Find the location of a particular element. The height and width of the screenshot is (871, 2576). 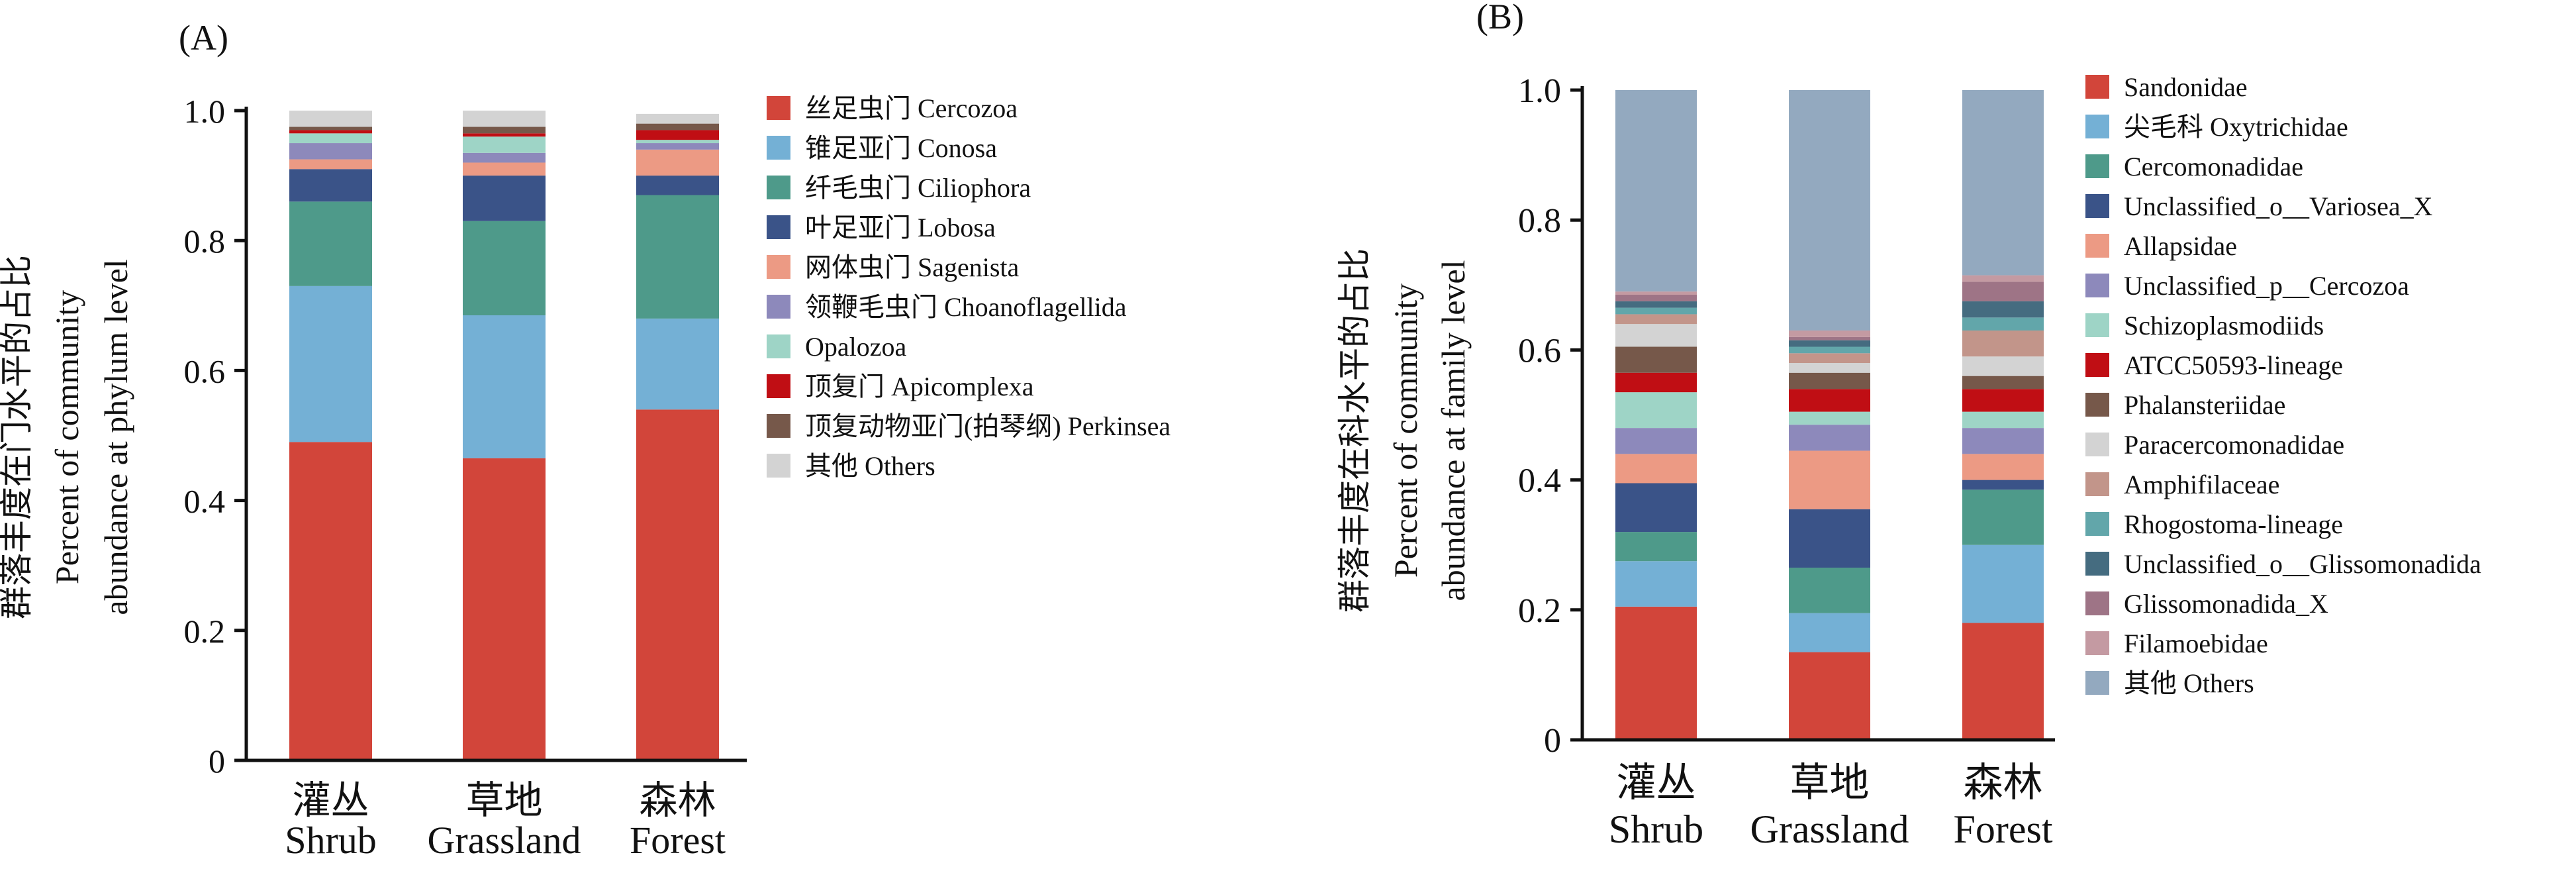

legend-label: 丝足虫门 Cercozoa is located at coordinates (911, 108).